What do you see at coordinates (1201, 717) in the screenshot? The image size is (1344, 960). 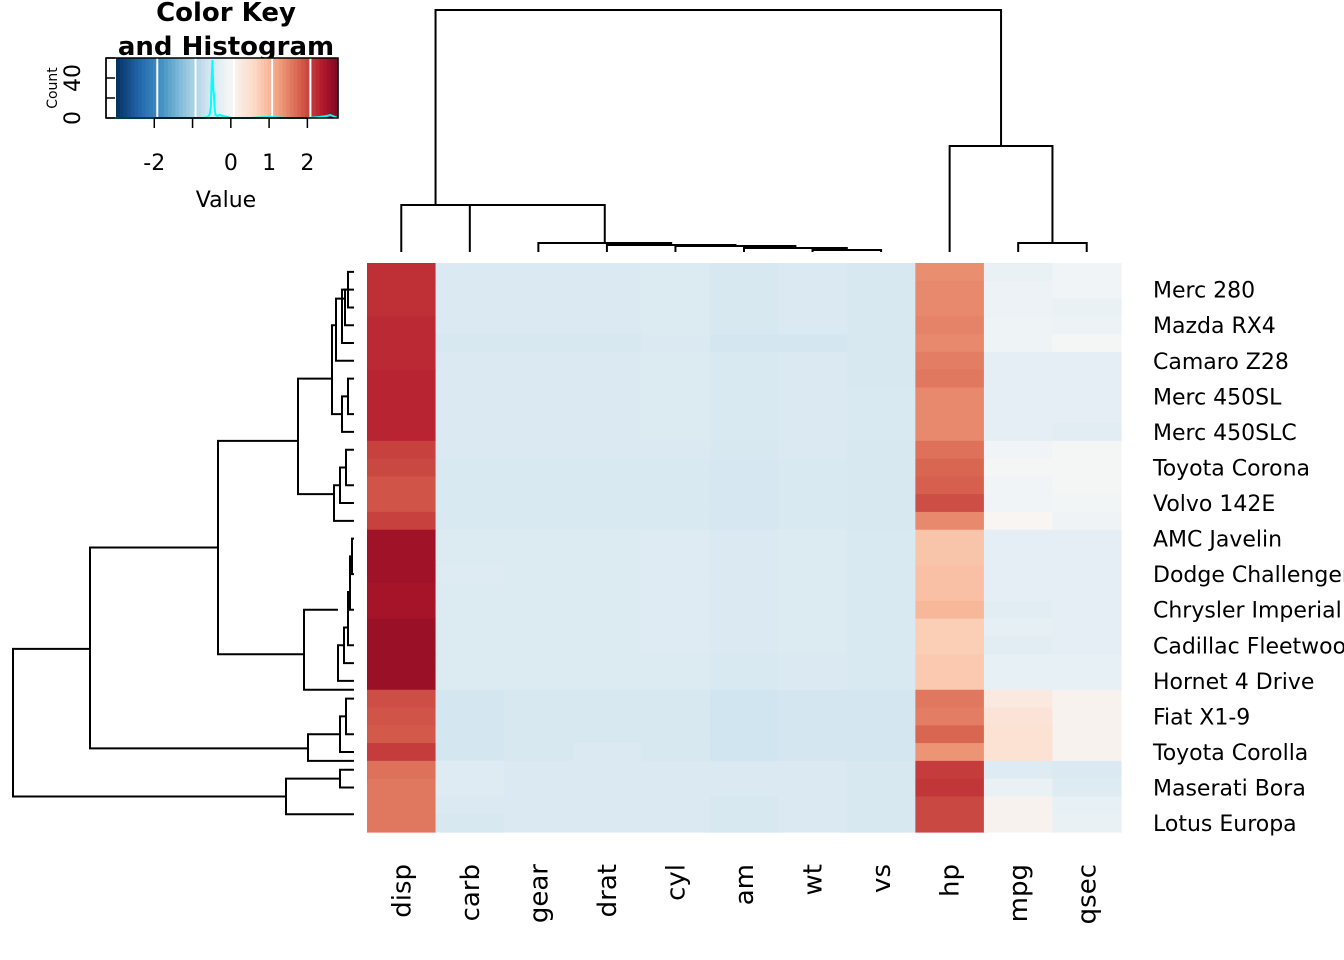 I see `row-label: Fiat X1-9` at bounding box center [1201, 717].